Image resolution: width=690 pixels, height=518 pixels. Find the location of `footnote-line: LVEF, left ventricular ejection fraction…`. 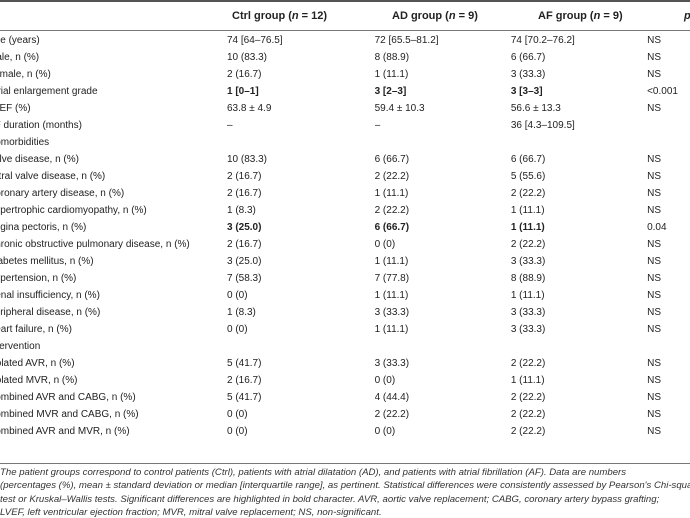

footnote-line: LVEF, left ventricular ejection fraction… is located at coordinates (191, 512).